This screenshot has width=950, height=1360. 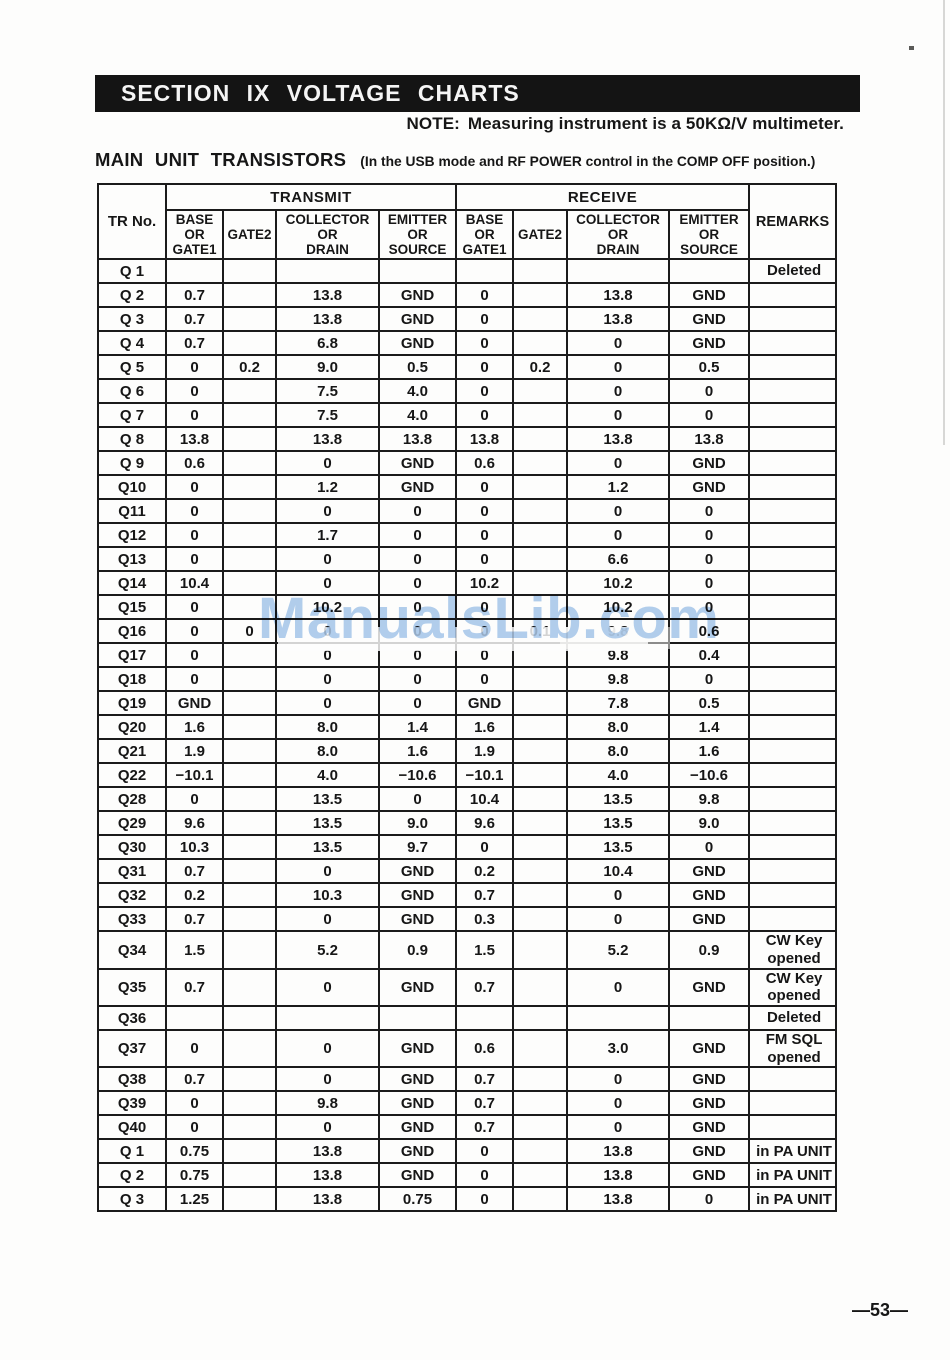 I want to click on remarks-cell: Deleted, so click(x=793, y=271).